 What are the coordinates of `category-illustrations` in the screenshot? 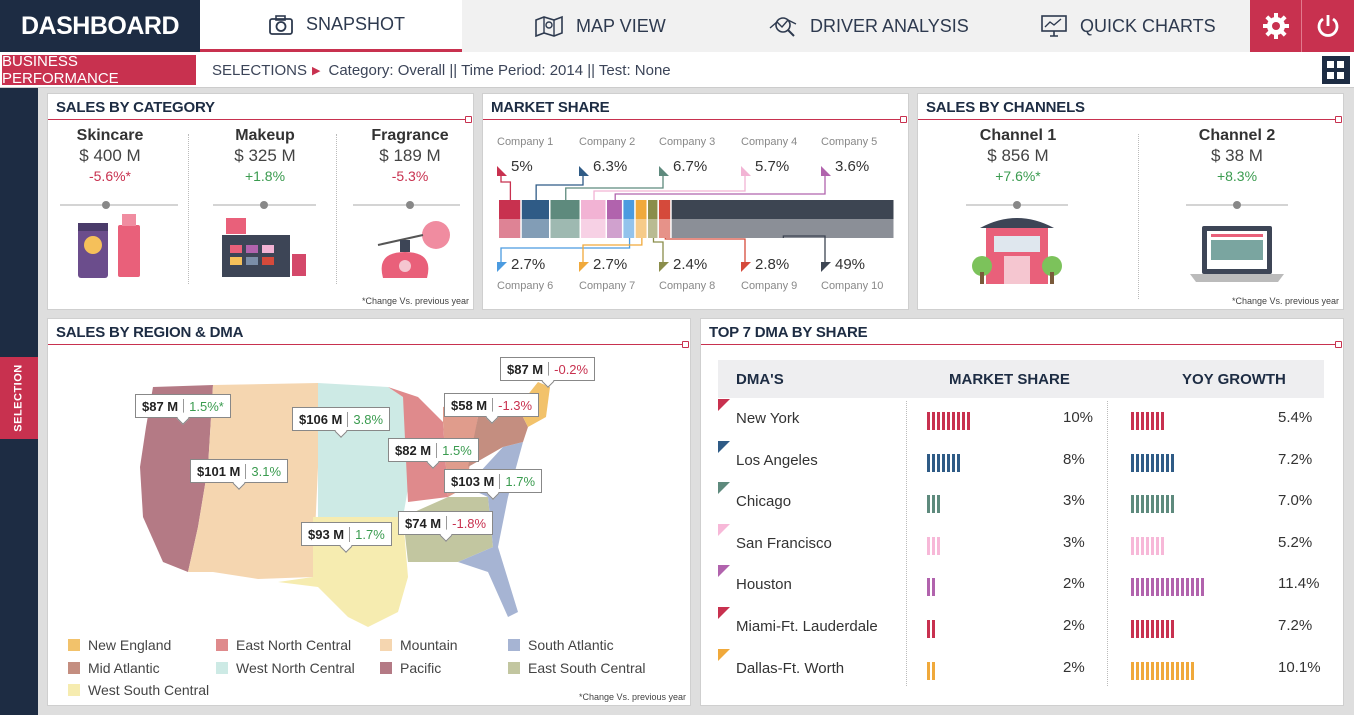 It's located at (260, 239).